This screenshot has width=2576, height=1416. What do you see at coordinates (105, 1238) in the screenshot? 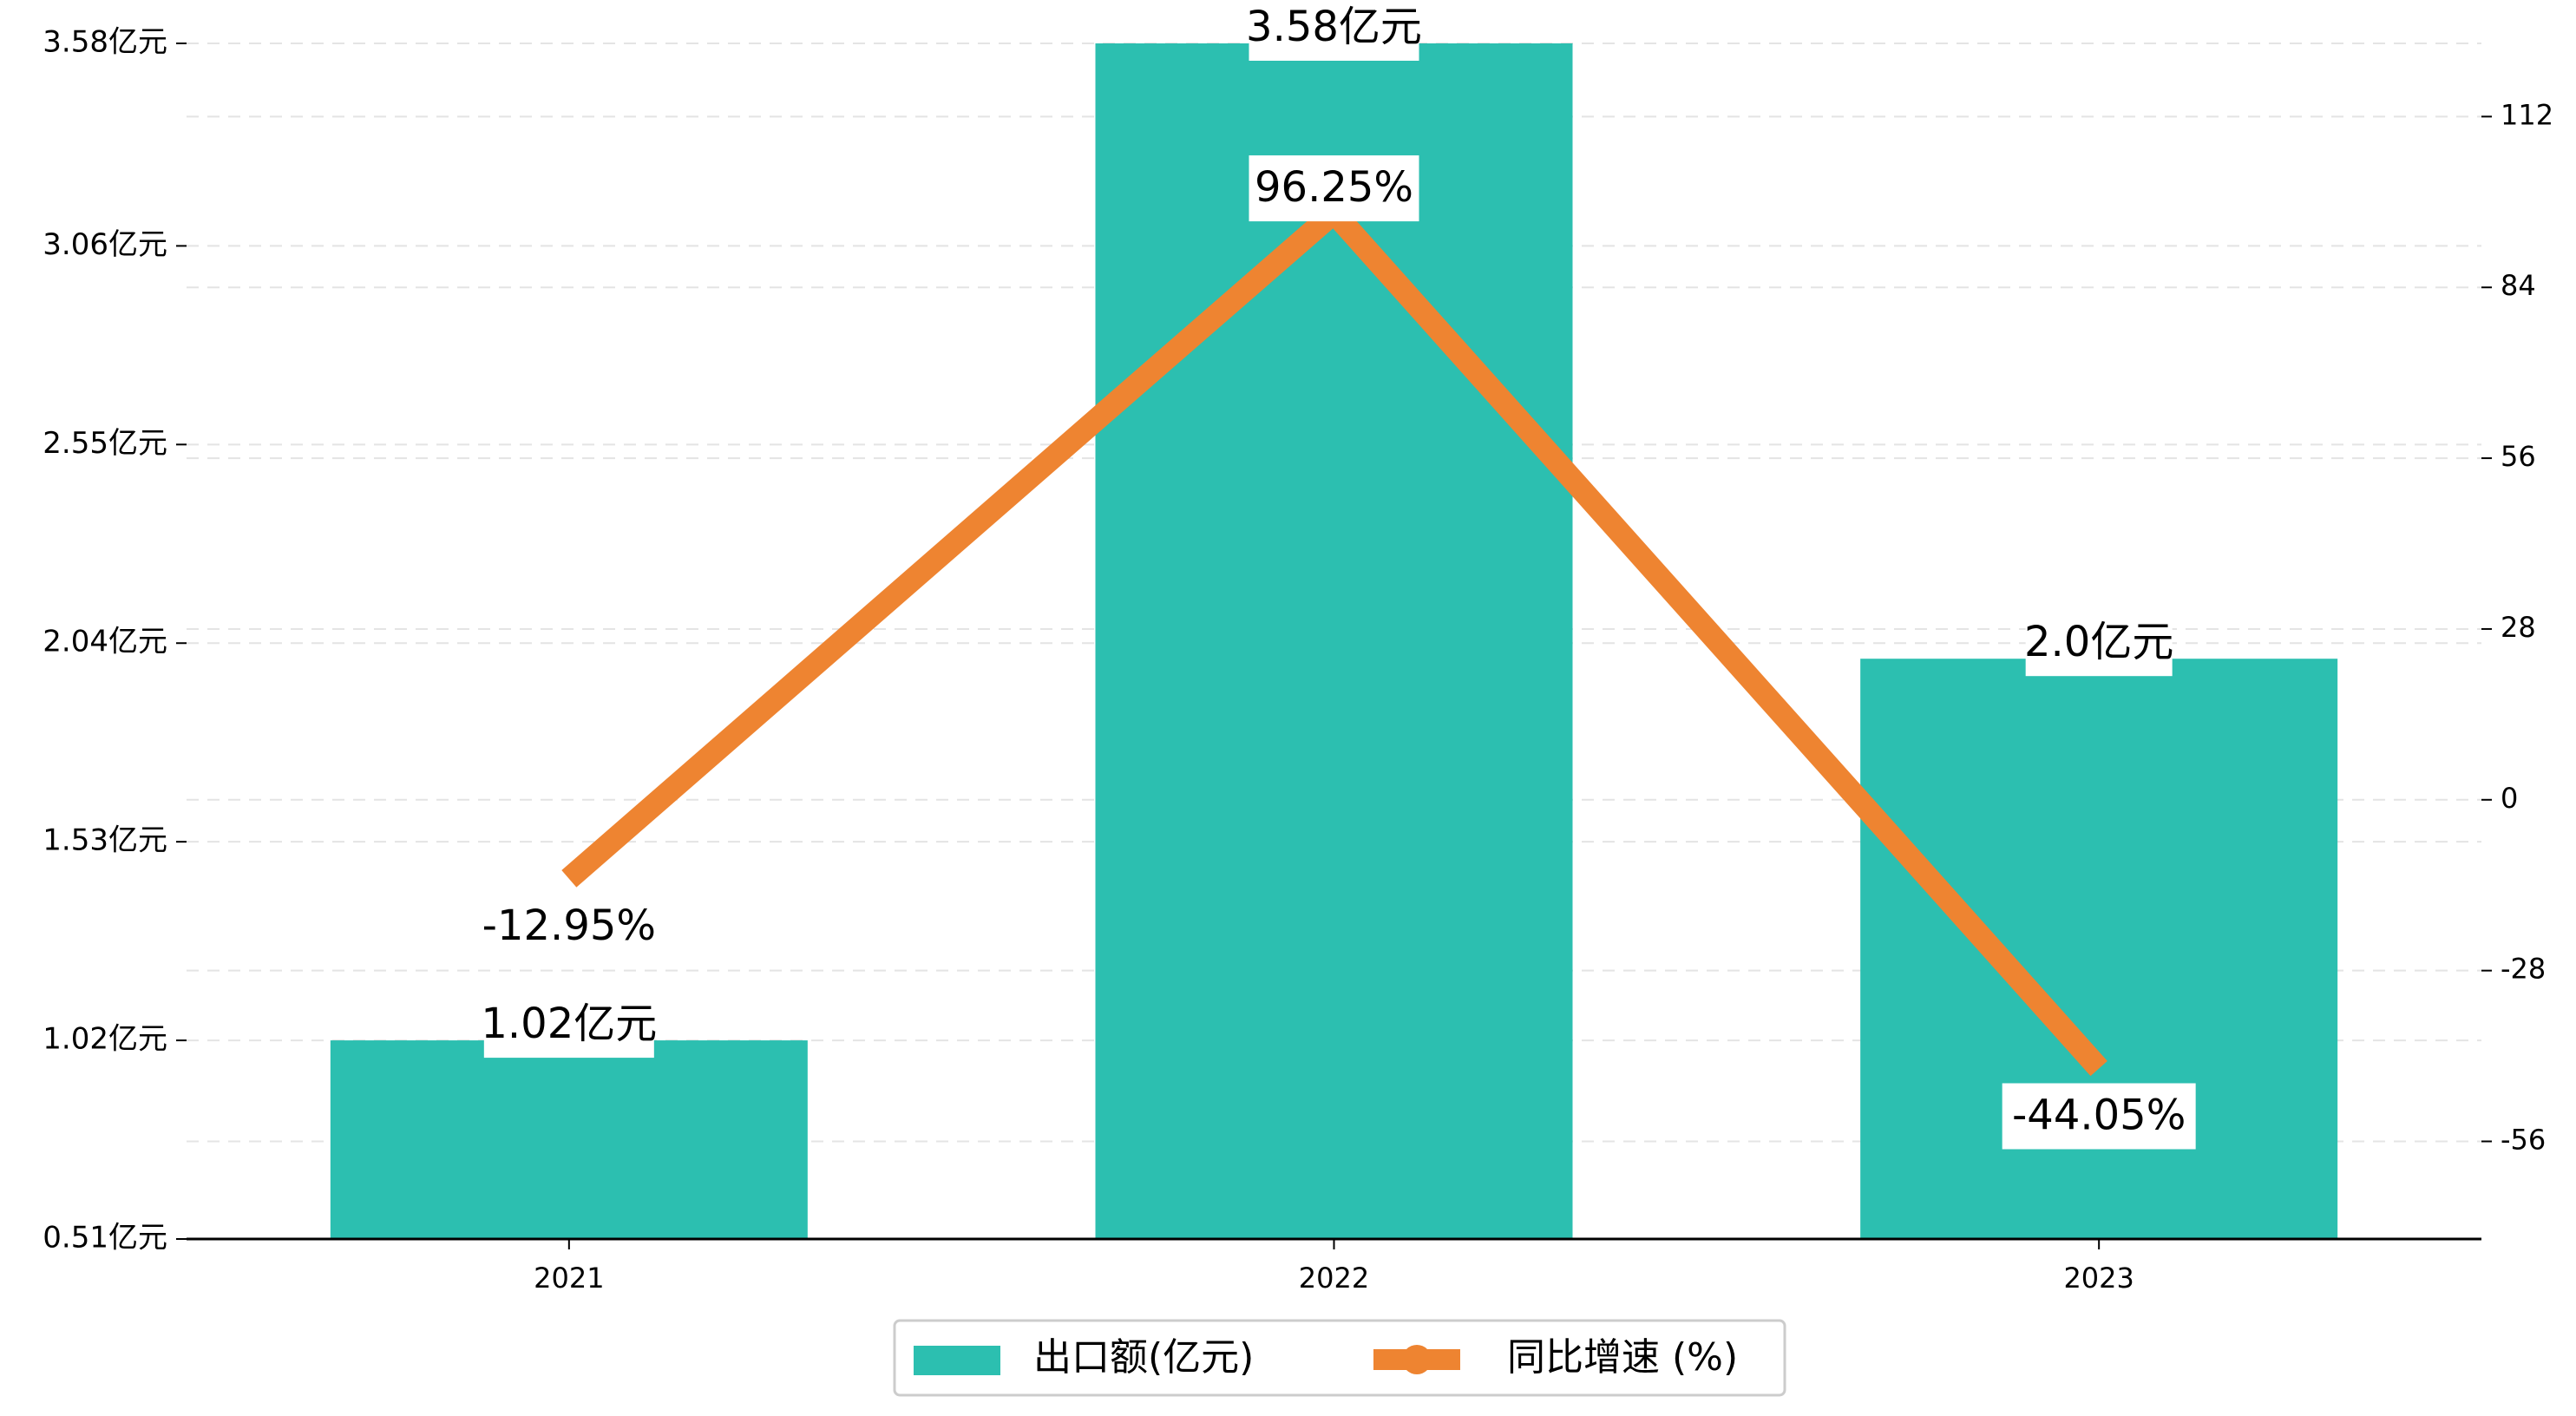
I see `y-left-tick-label: 0.51亿元` at bounding box center [105, 1238].